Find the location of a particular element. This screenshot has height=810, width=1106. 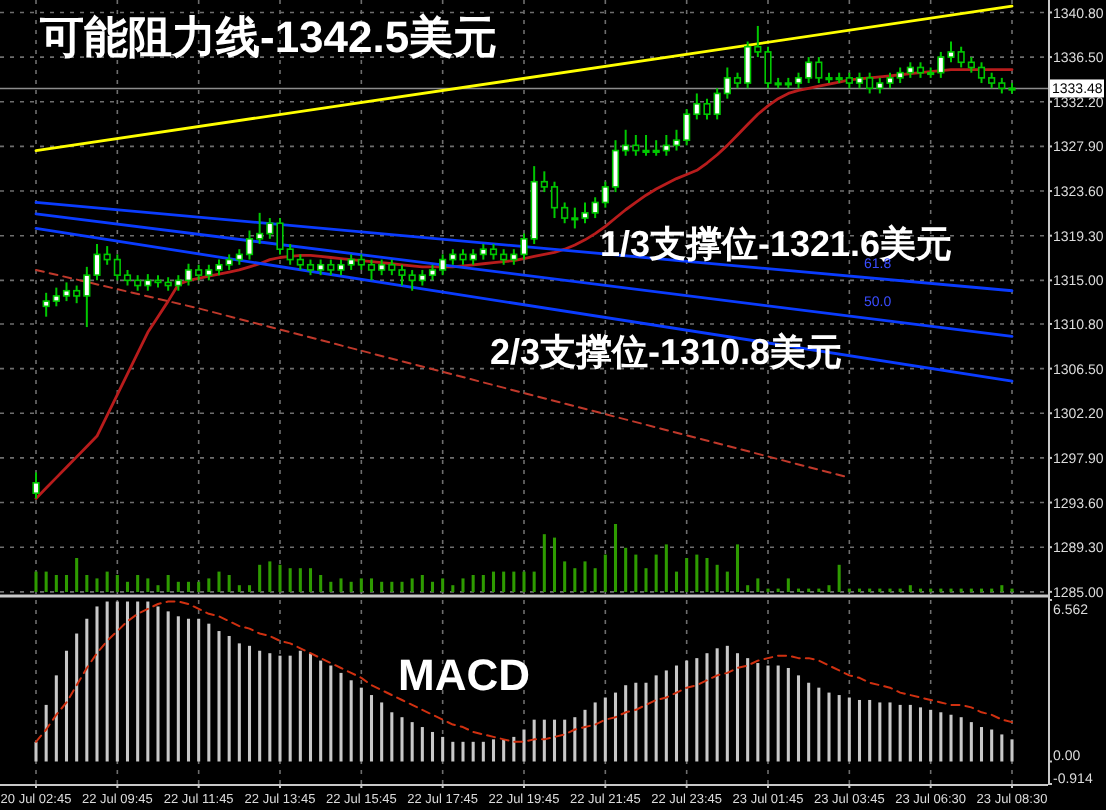

annotation: MACD is located at coordinates (464, 675).